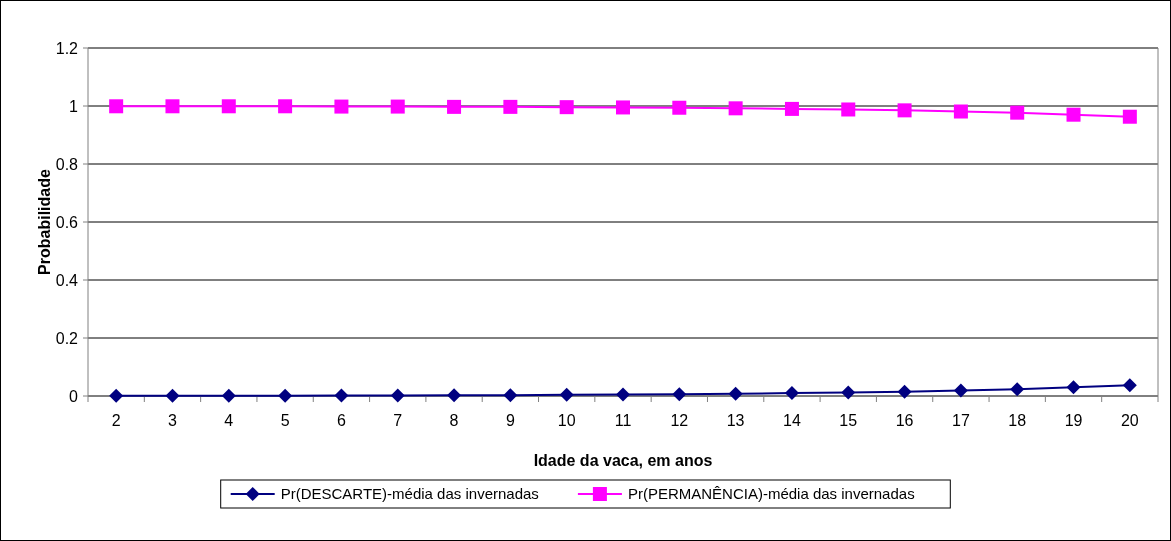  I want to click on x-tick-label: 8, so click(454, 420).